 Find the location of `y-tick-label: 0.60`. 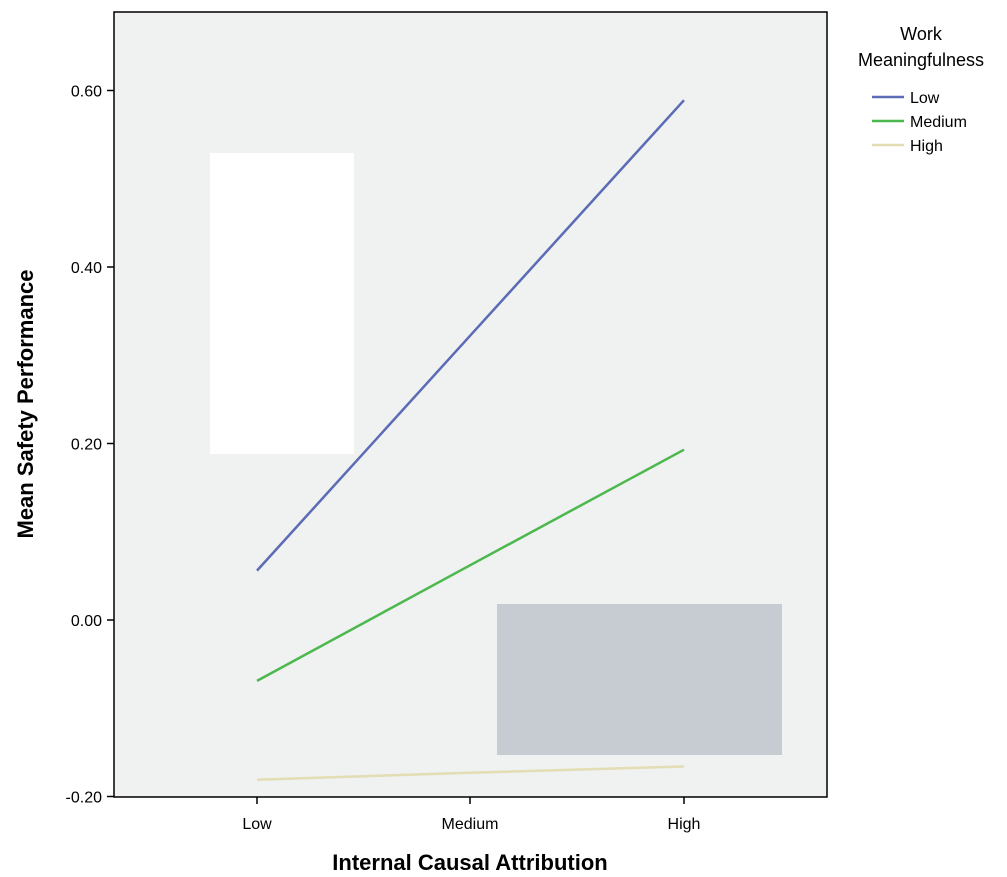

y-tick-label: 0.60 is located at coordinates (86, 92).